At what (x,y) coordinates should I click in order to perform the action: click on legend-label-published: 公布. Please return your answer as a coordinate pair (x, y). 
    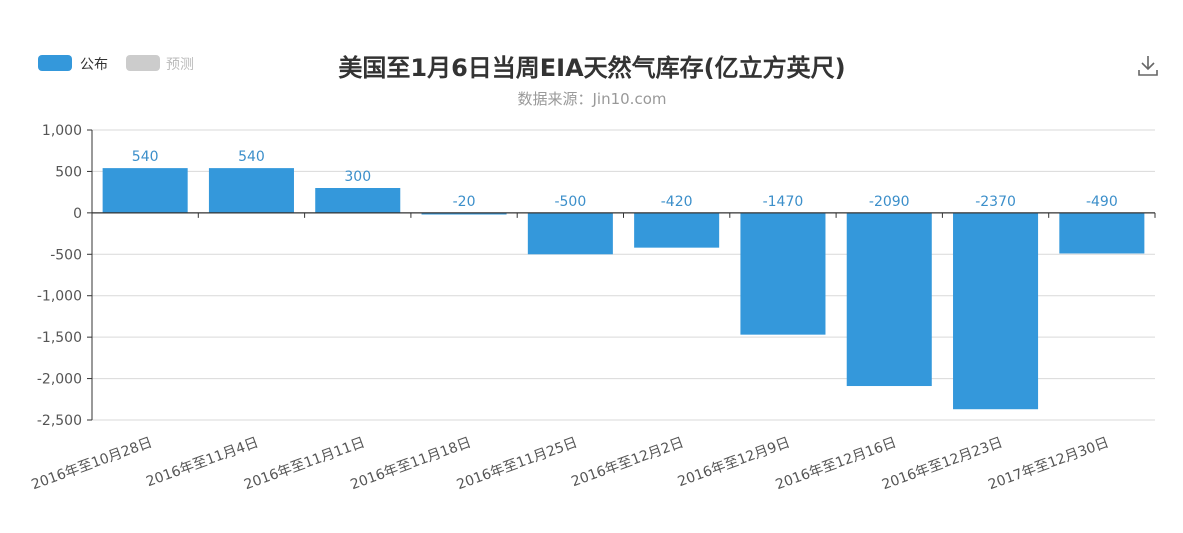
    Looking at the image, I should click on (94, 65).